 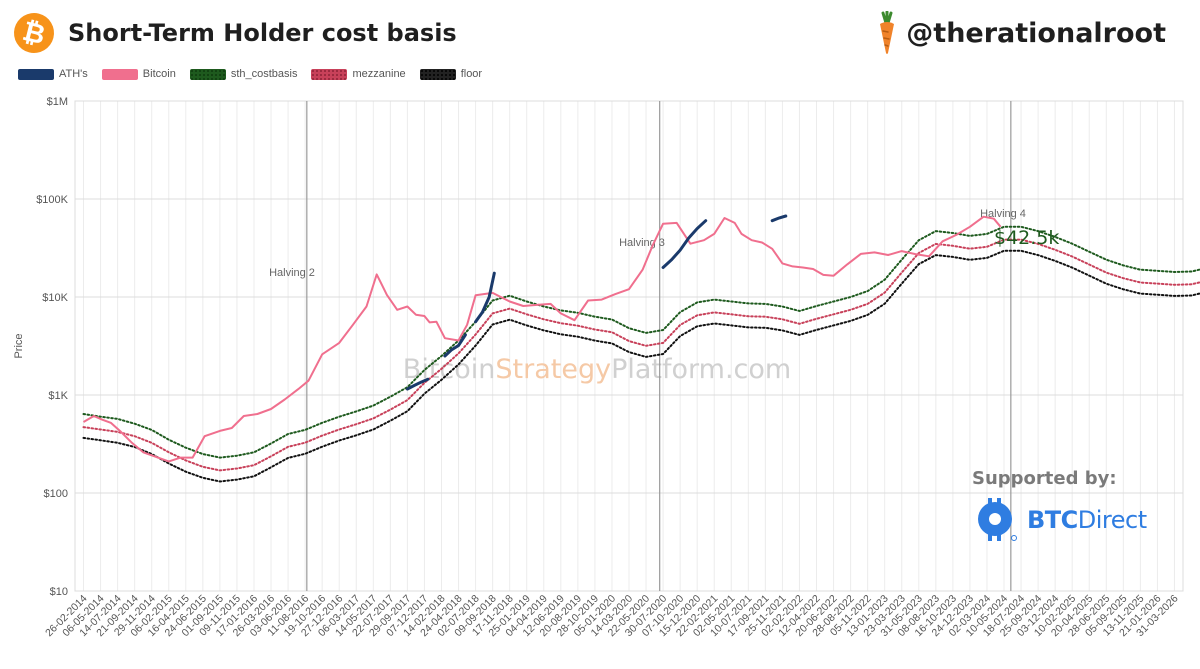 I want to click on legend-label: floor, so click(x=471, y=74).